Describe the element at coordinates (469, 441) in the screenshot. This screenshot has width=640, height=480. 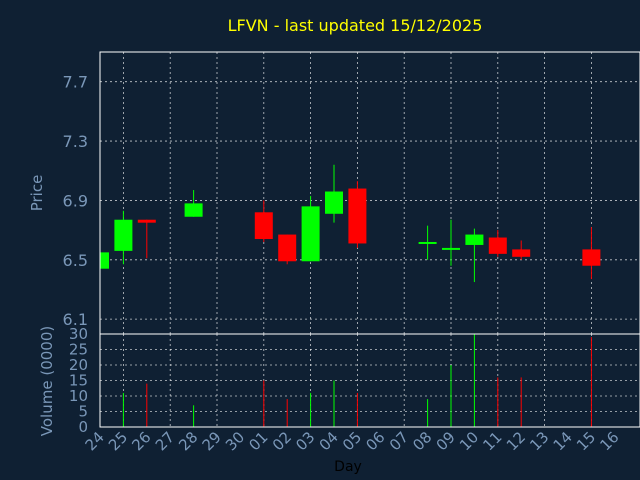
I see `x-tick-label: 10` at that location.